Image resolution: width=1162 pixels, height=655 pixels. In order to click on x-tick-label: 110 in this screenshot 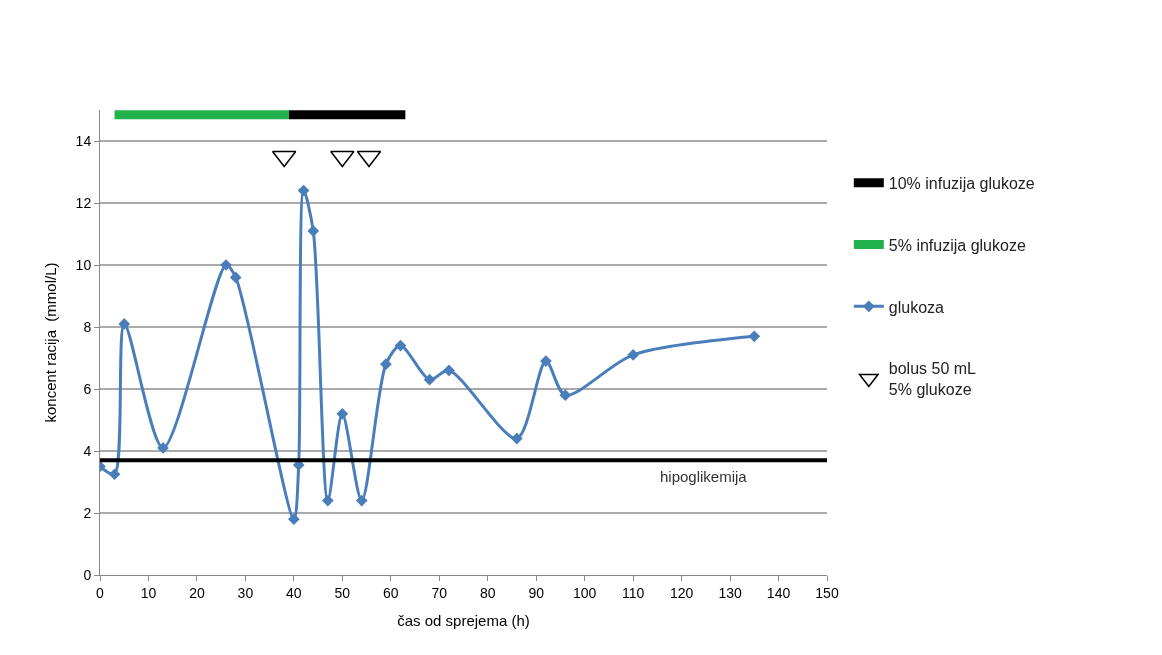, I will do `click(633, 592)`.